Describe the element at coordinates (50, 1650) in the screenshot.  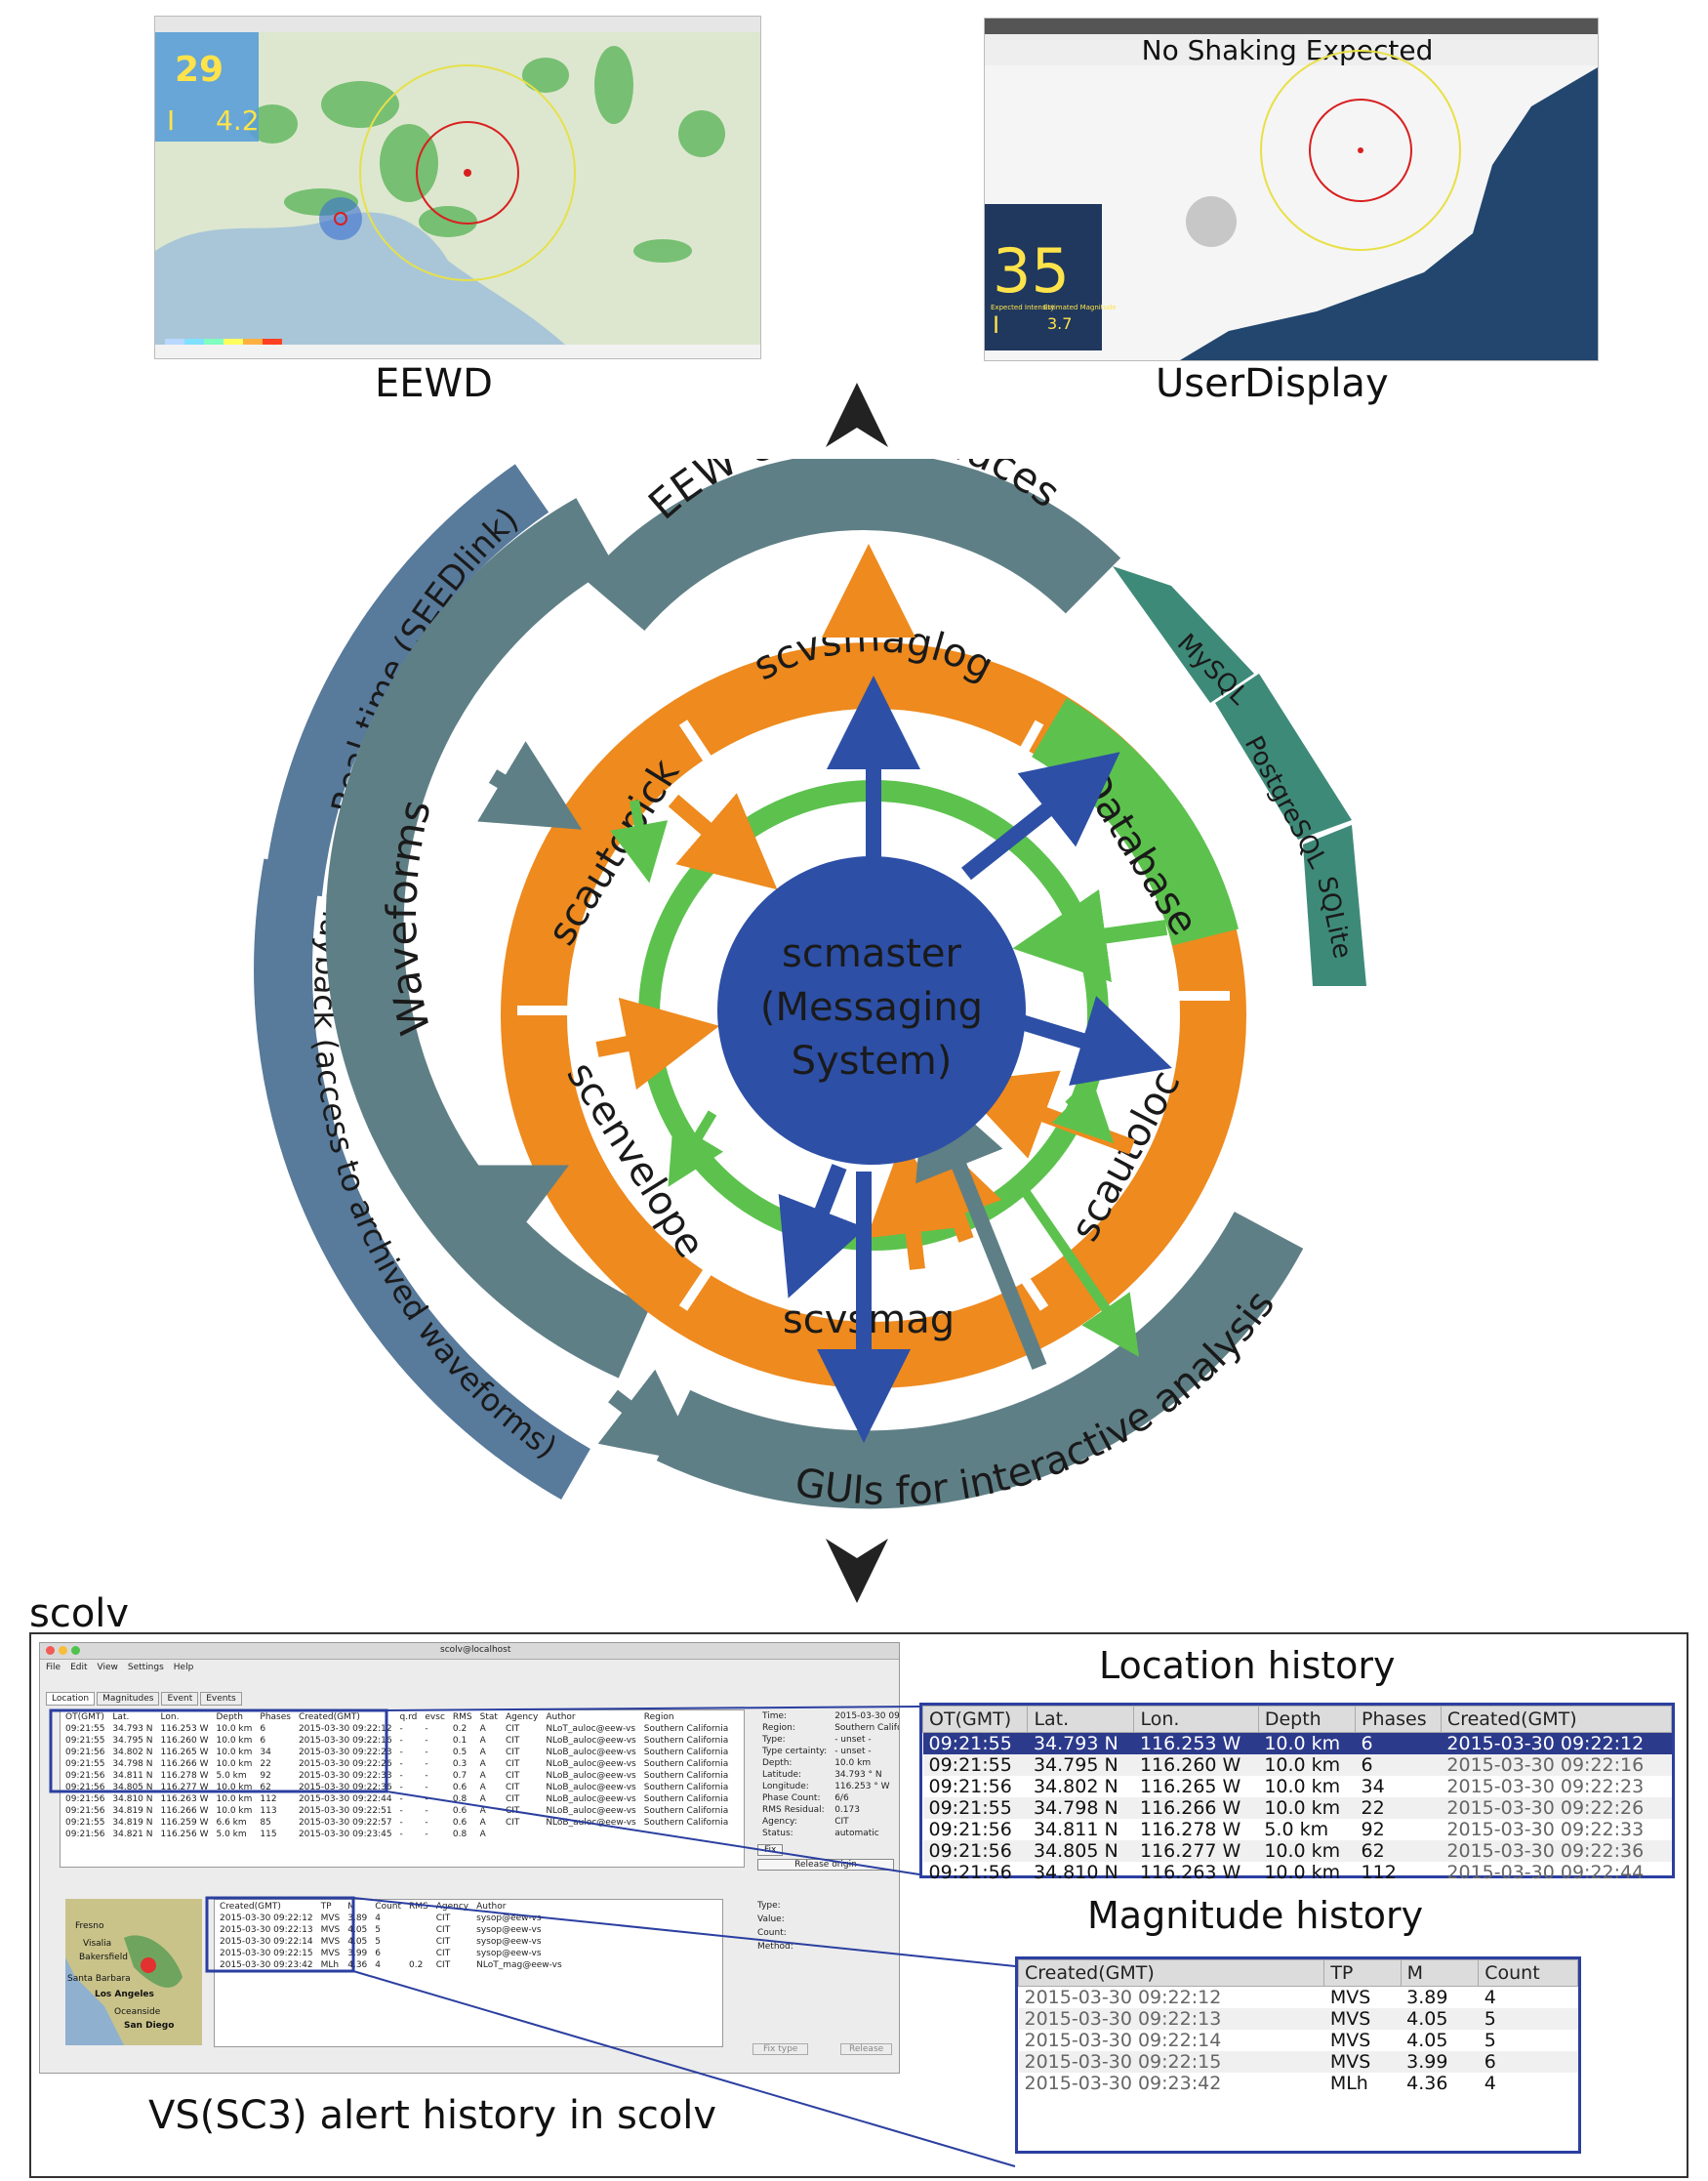
I see `close-window-icon` at that location.